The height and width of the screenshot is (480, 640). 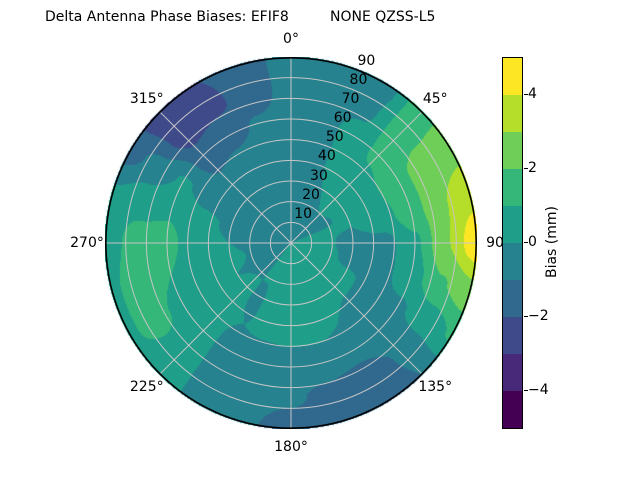 What do you see at coordinates (311, 194) in the screenshot?
I see `radial-tick-label-20: 20` at bounding box center [311, 194].